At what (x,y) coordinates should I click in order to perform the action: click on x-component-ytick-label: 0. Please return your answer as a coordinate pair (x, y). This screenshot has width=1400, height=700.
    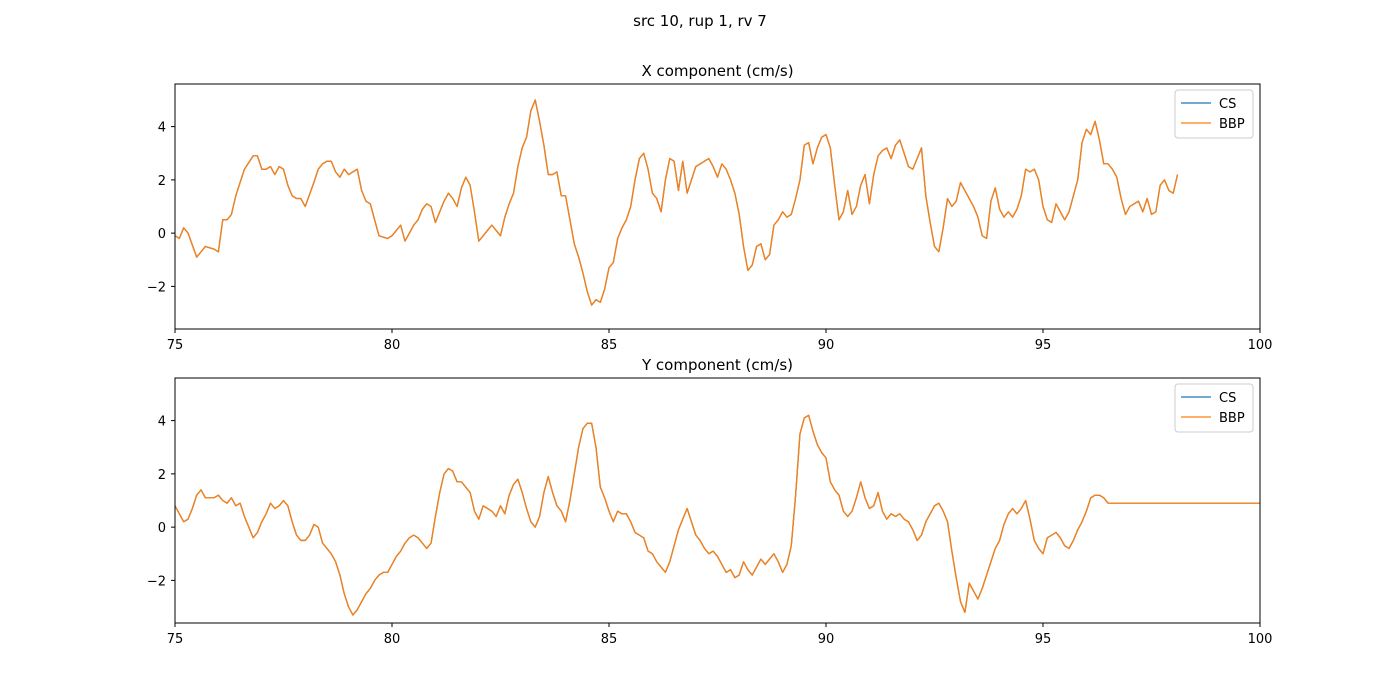
    Looking at the image, I should click on (162, 234).